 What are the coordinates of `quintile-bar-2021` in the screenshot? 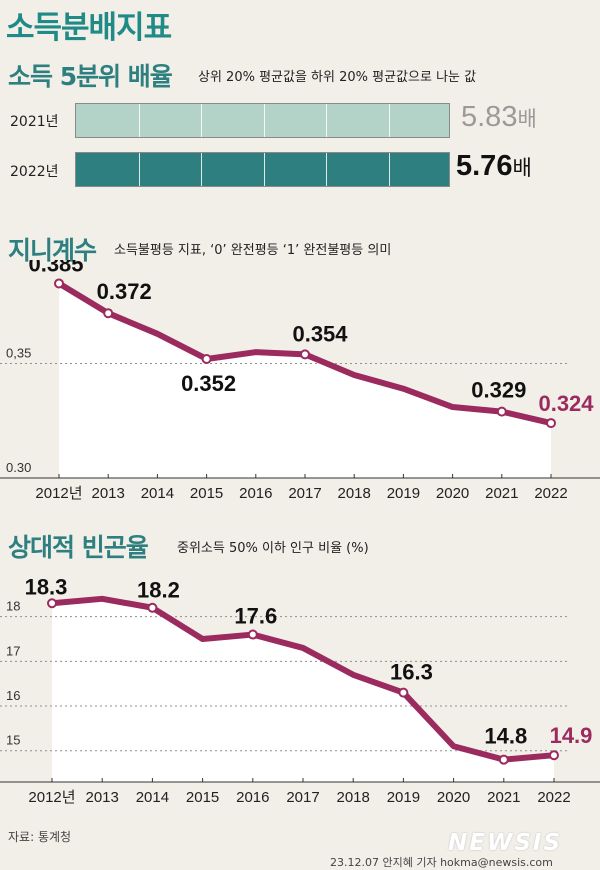 It's located at (262, 120).